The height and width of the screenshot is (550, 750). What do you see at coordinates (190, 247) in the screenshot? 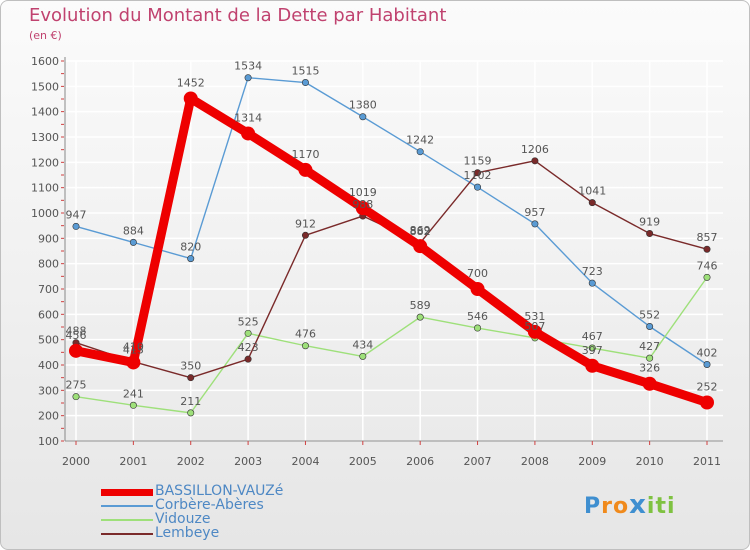
I see `data-label: 820` at bounding box center [190, 247].